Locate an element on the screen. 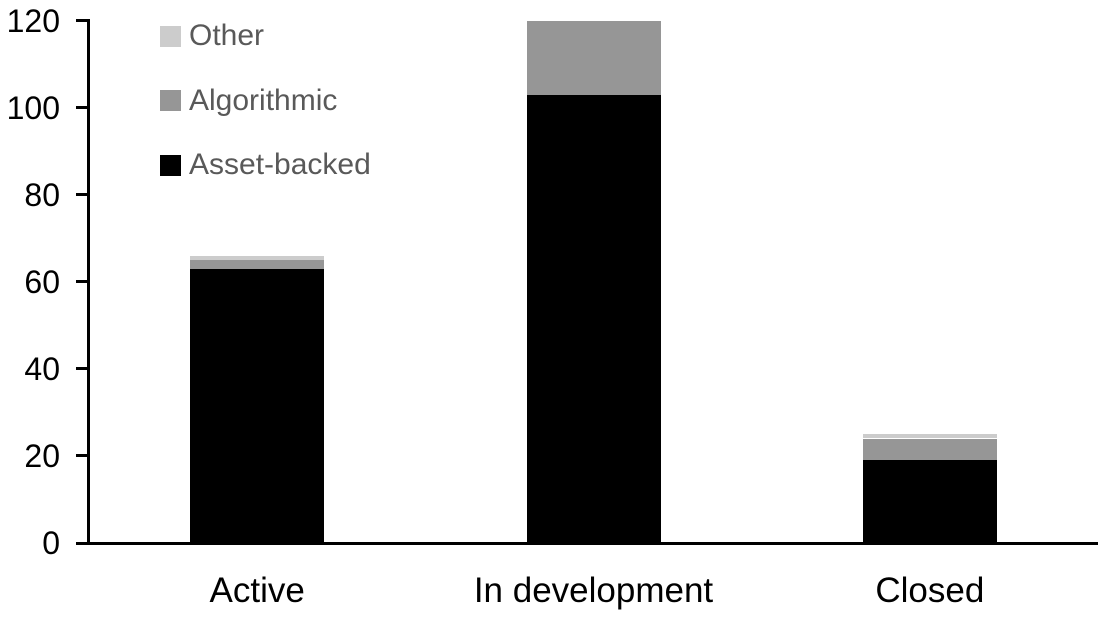 This screenshot has height=618, width=1102. legend-item: Algorithmic is located at coordinates (248, 100).